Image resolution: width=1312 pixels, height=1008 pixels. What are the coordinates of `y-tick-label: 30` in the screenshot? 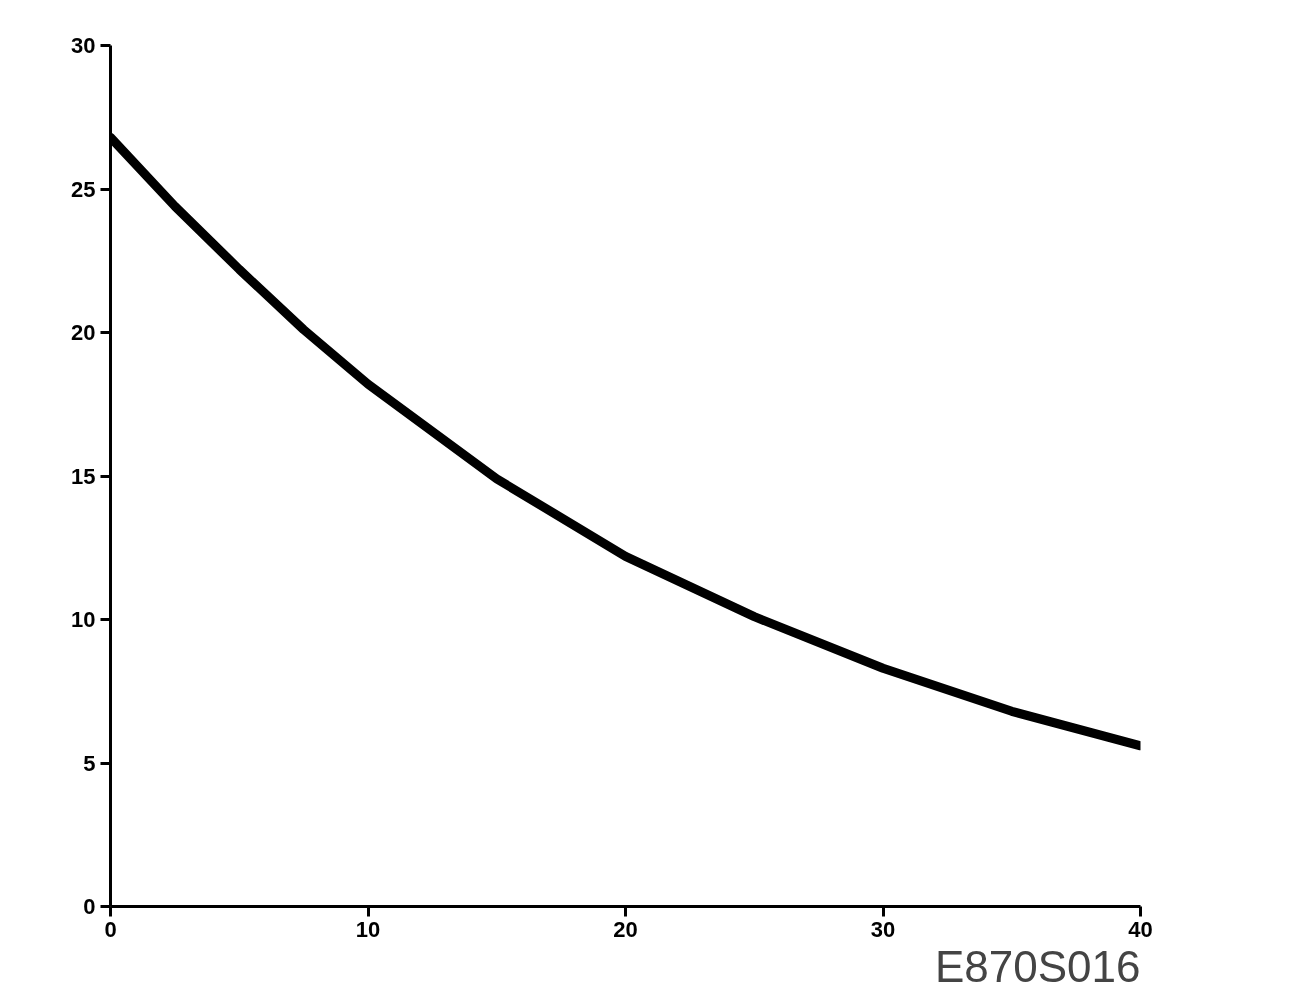 It's located at (83, 45).